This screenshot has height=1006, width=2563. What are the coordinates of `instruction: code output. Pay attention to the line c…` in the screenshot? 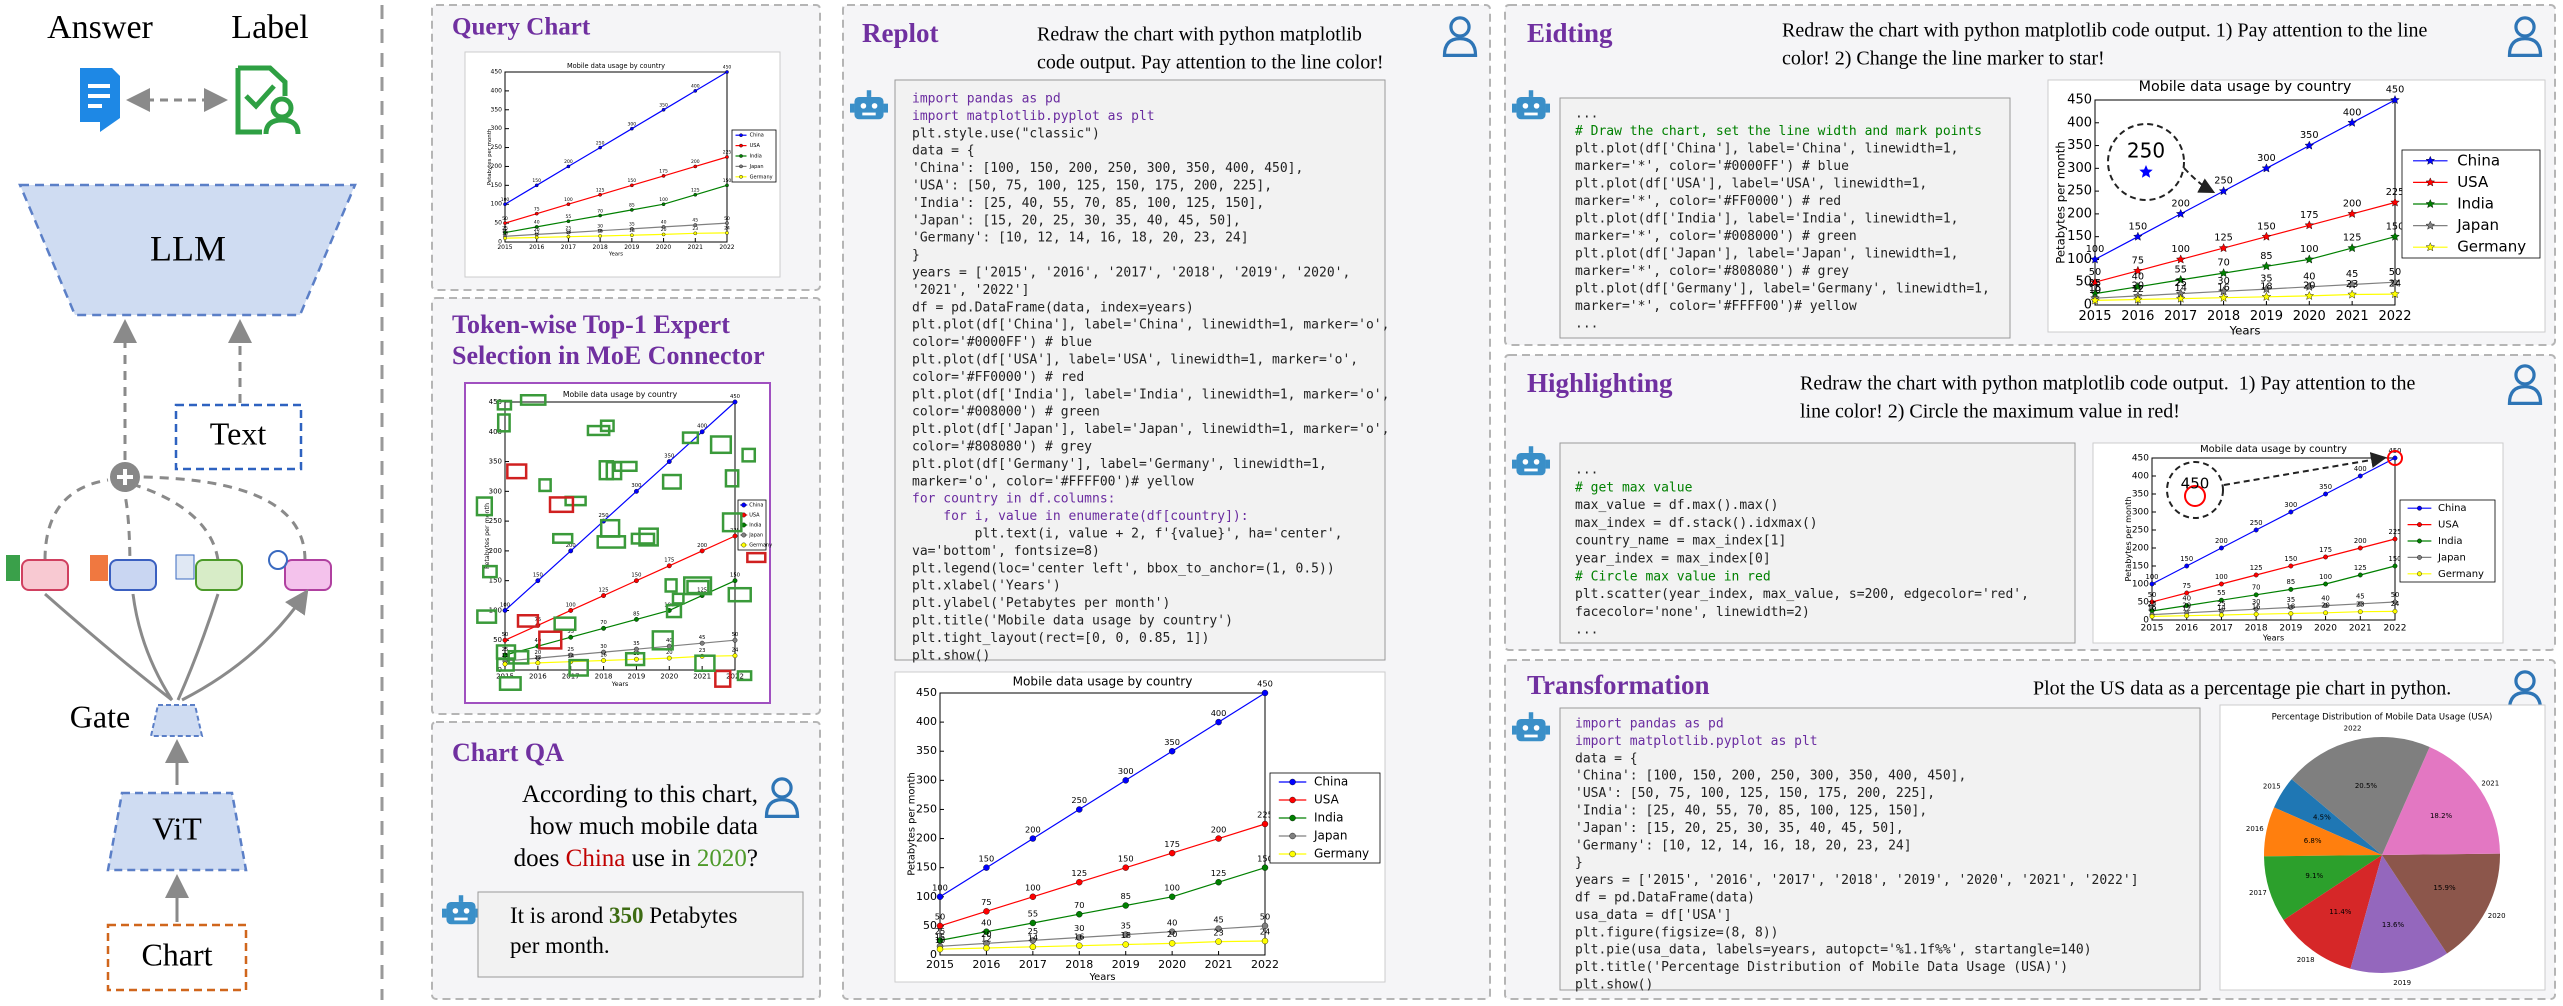 It's located at (1210, 63).